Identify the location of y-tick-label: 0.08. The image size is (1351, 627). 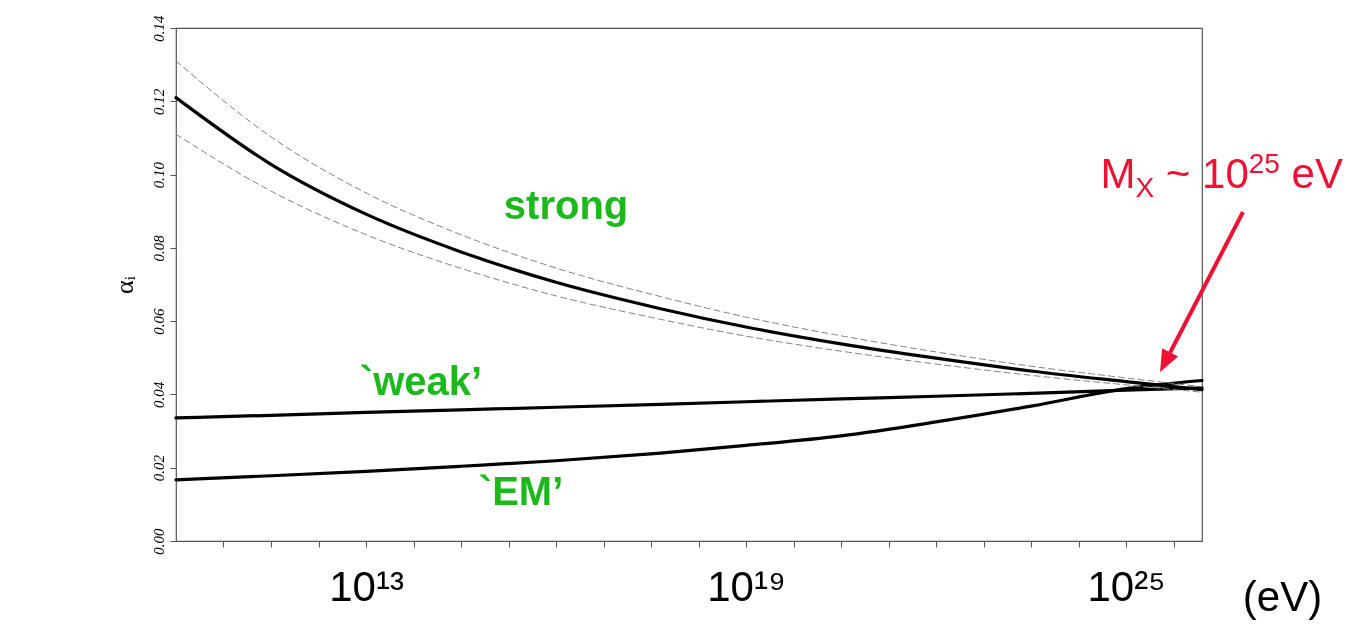
(158, 248).